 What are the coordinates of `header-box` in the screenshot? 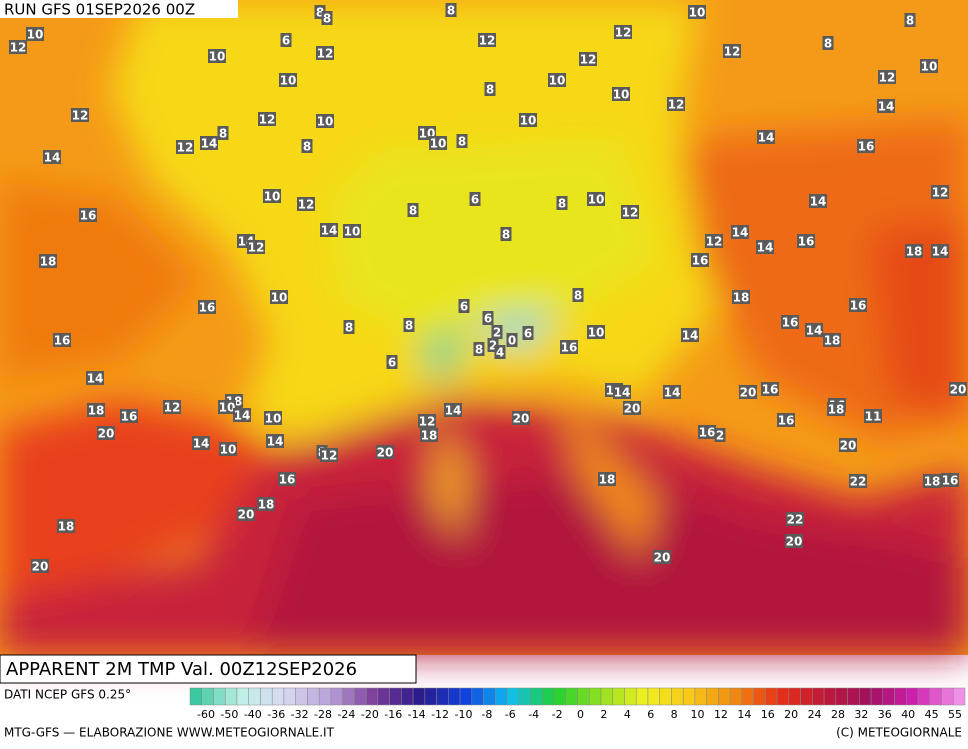 It's located at (119, 9).